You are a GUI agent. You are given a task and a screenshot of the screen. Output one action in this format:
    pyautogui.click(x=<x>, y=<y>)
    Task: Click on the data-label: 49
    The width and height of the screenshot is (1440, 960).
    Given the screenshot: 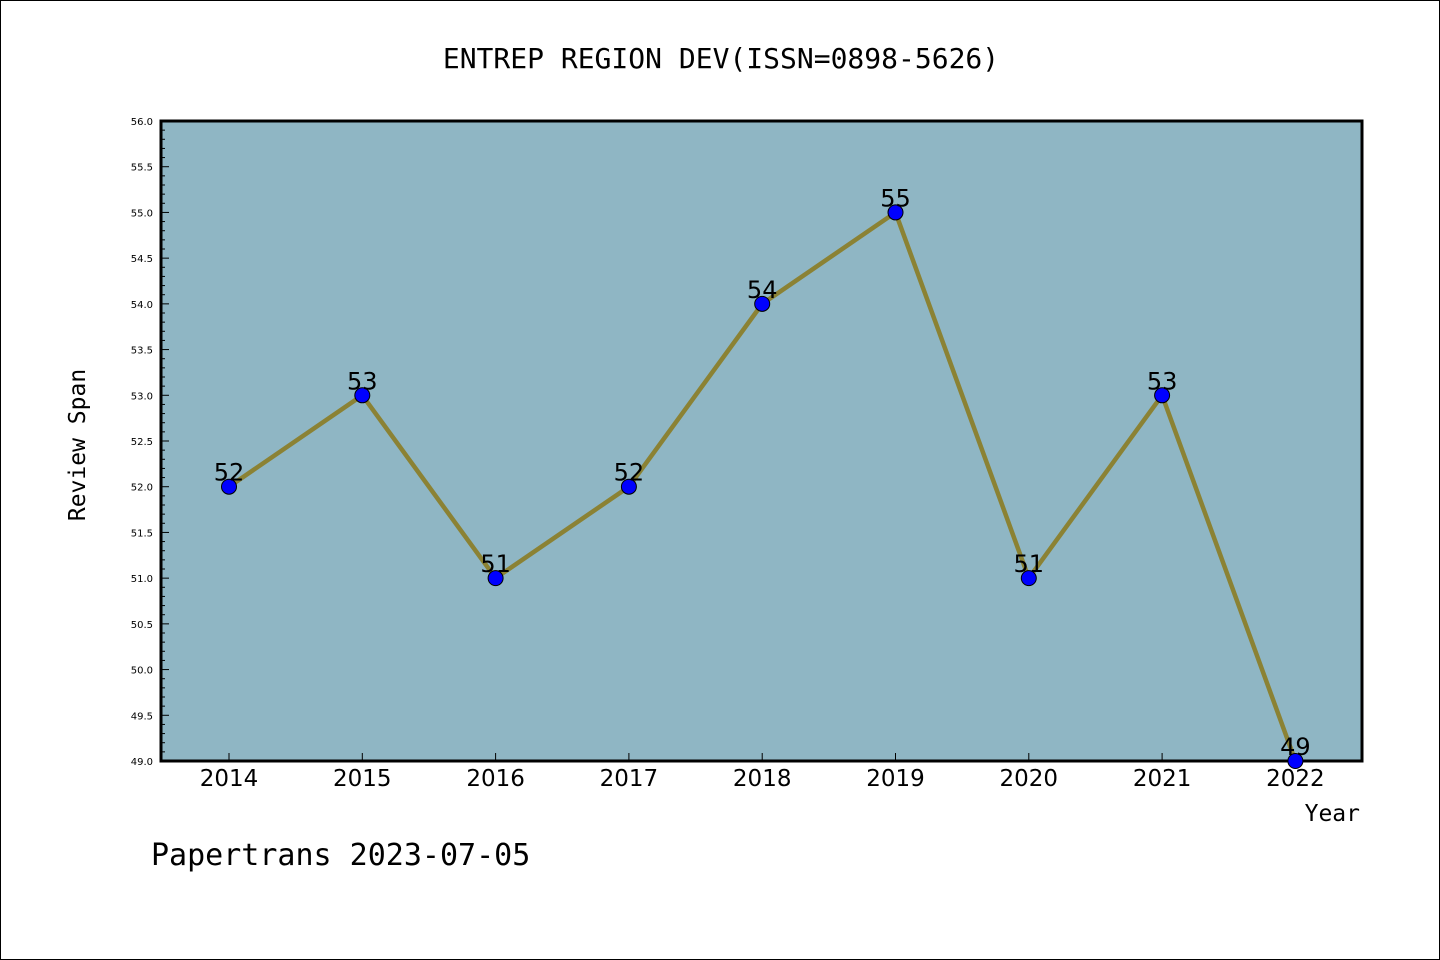 What is the action you would take?
    pyautogui.click(x=1295, y=747)
    